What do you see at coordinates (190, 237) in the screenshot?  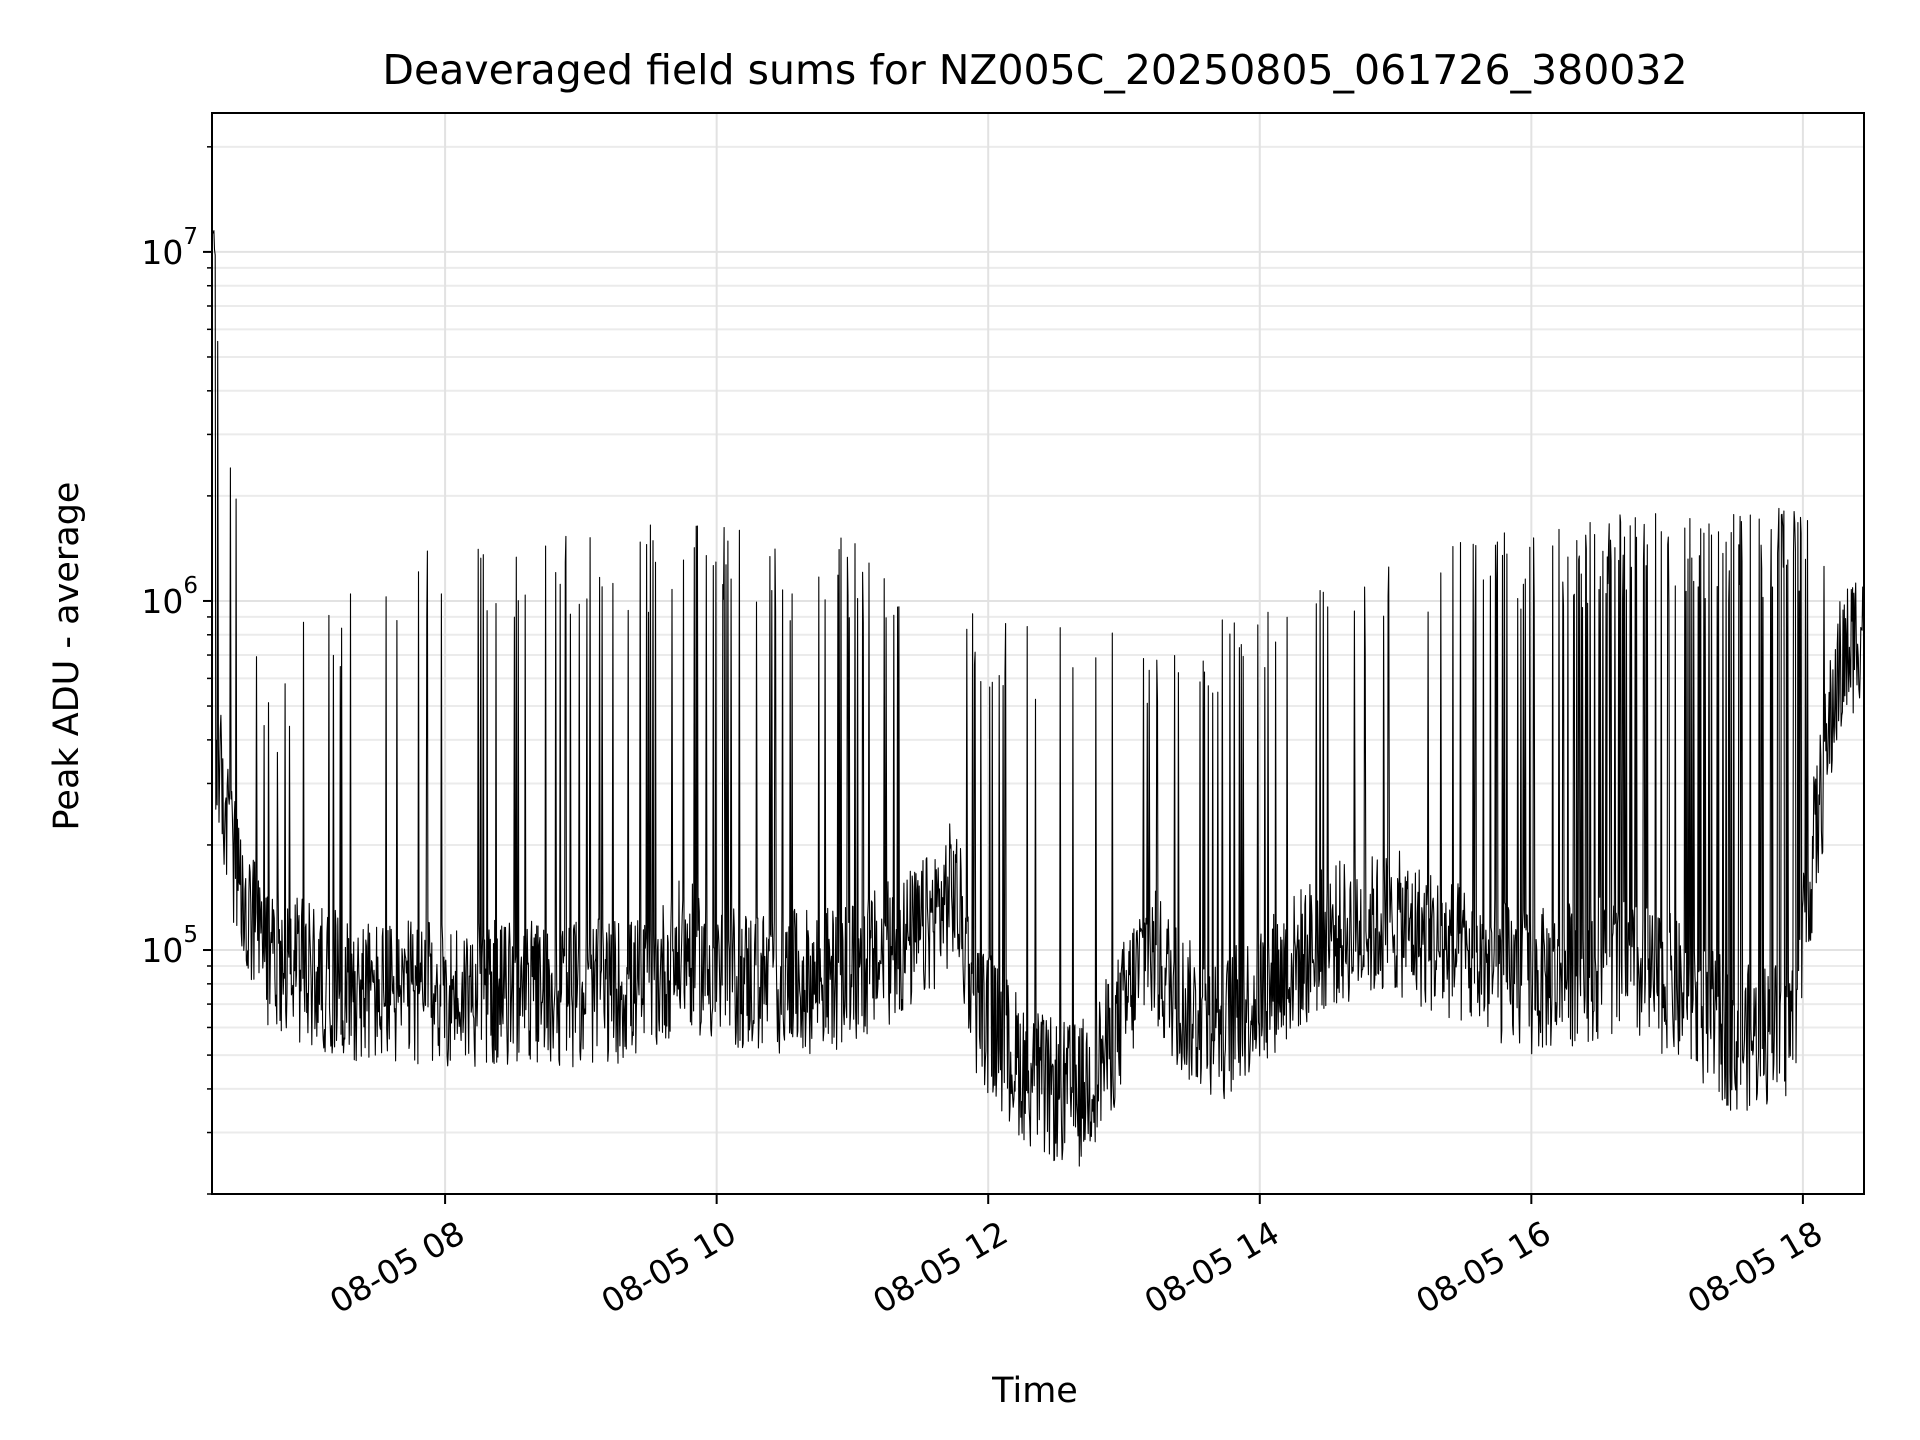 I see `y-tick-exponent: 7` at bounding box center [190, 237].